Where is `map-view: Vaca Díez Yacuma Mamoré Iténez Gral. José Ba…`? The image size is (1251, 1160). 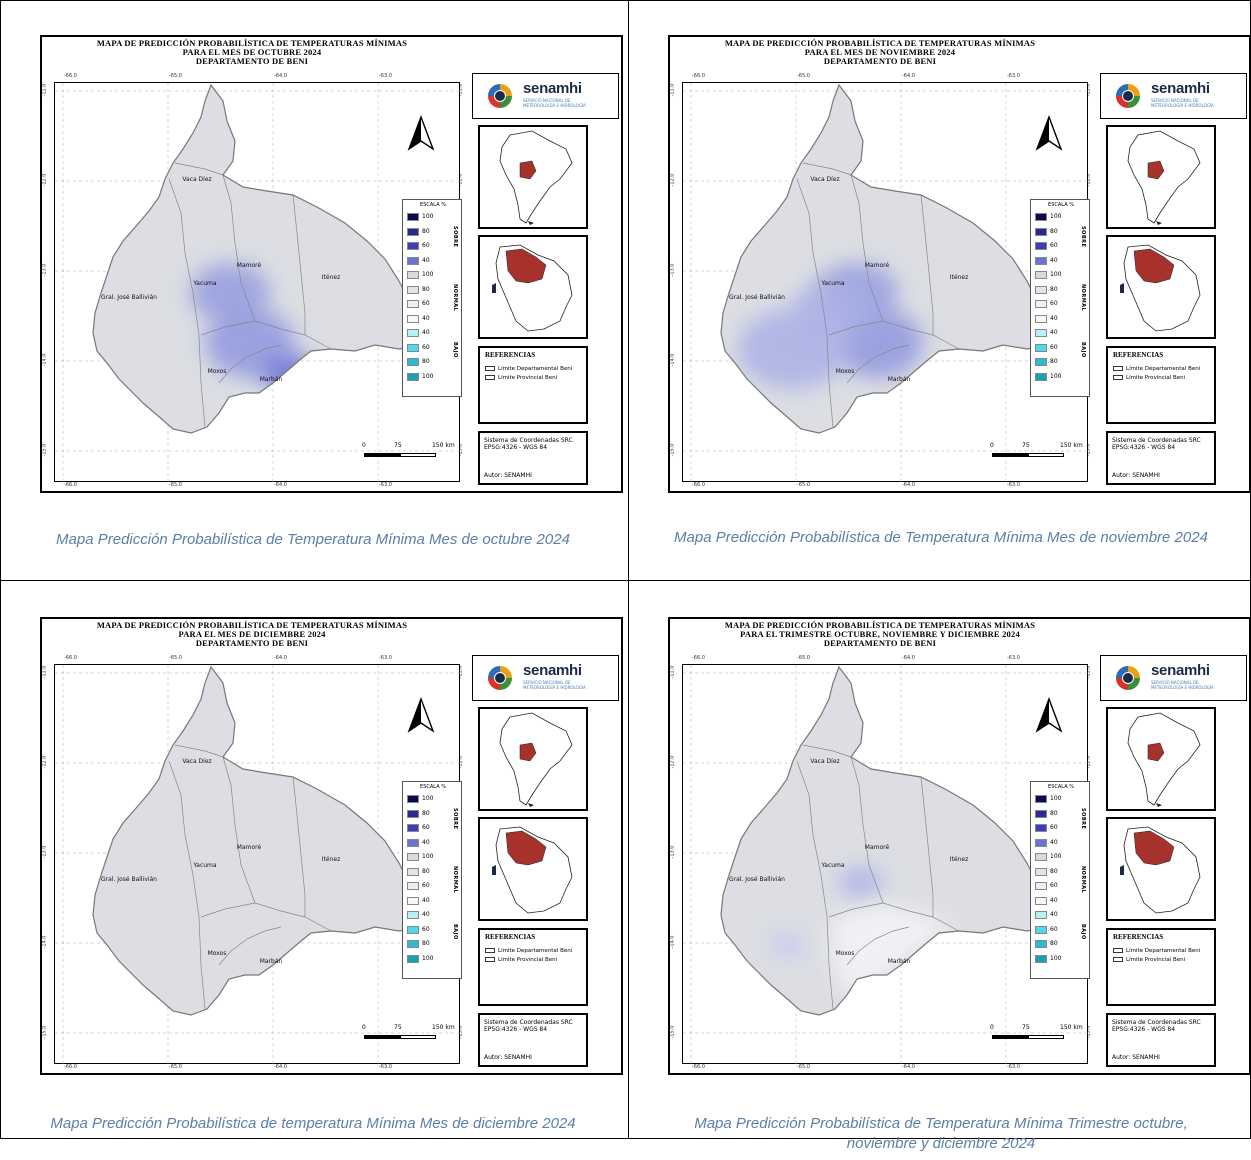 map-view: Vaca Díez Yacuma Mamoré Iténez Gral. José Ba… is located at coordinates (885, 282).